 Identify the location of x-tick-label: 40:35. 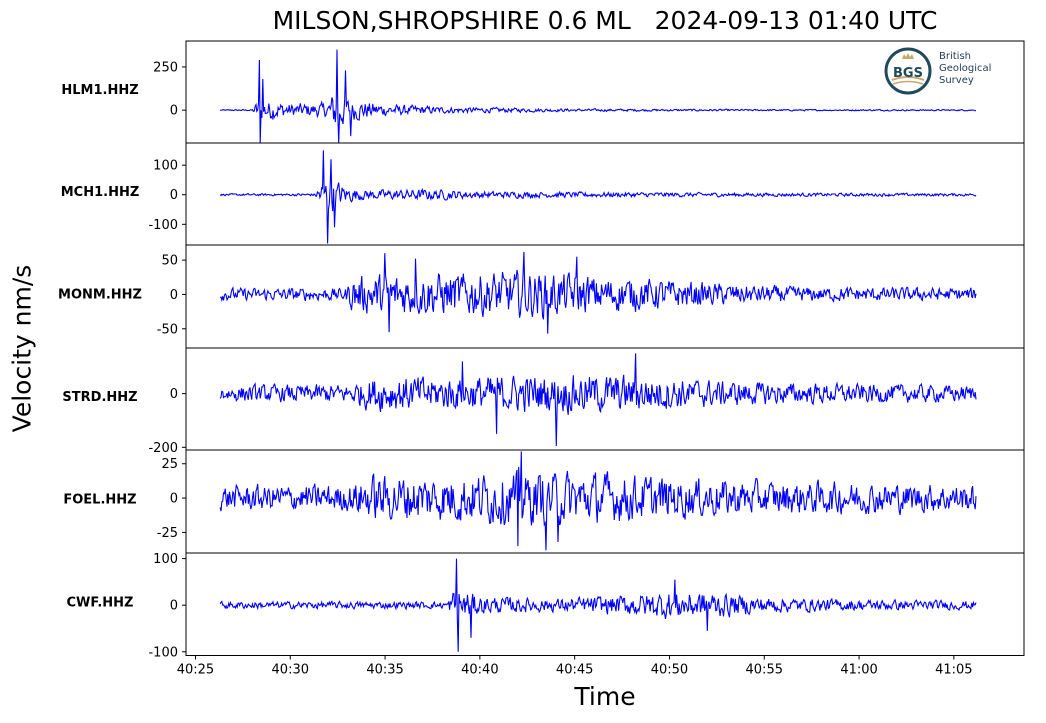
(384, 670).